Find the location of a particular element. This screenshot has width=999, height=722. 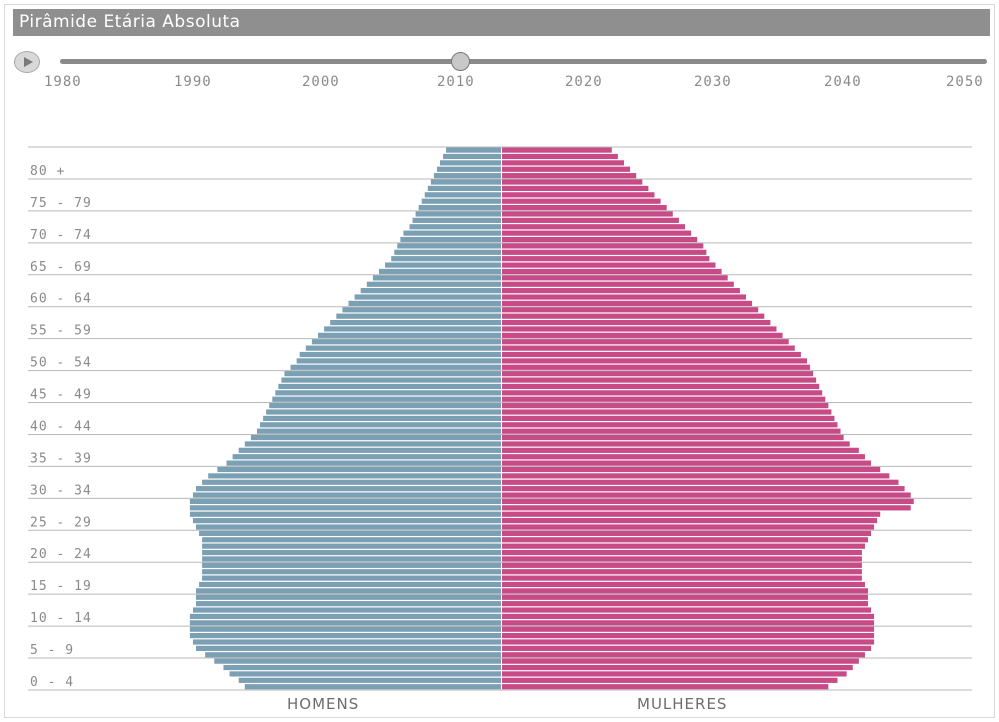

age-group-label: 15 - 19 is located at coordinates (61, 586).